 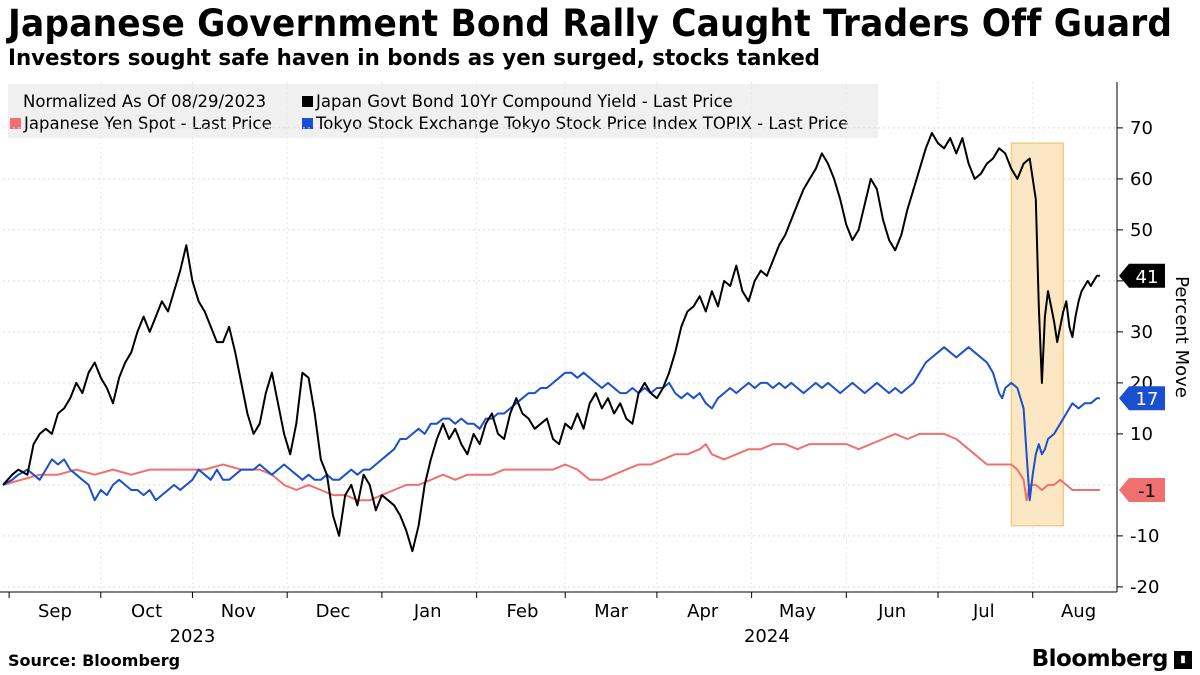 What do you see at coordinates (523, 611) in the screenshot?
I see `x-tick-label: Feb` at bounding box center [523, 611].